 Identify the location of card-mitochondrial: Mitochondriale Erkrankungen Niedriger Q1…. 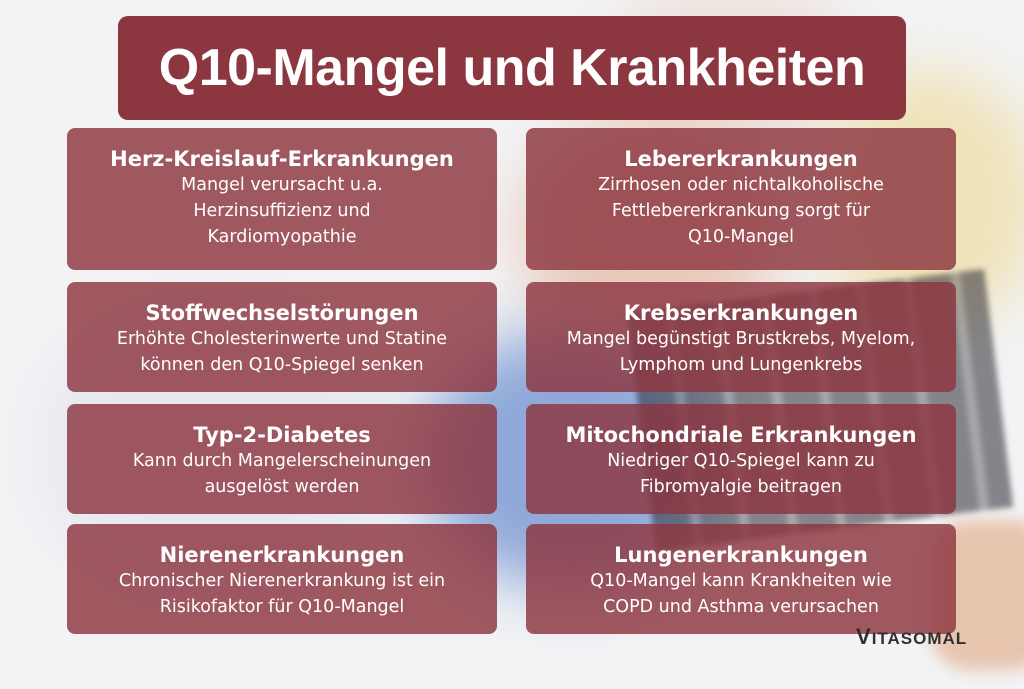
(741, 459).